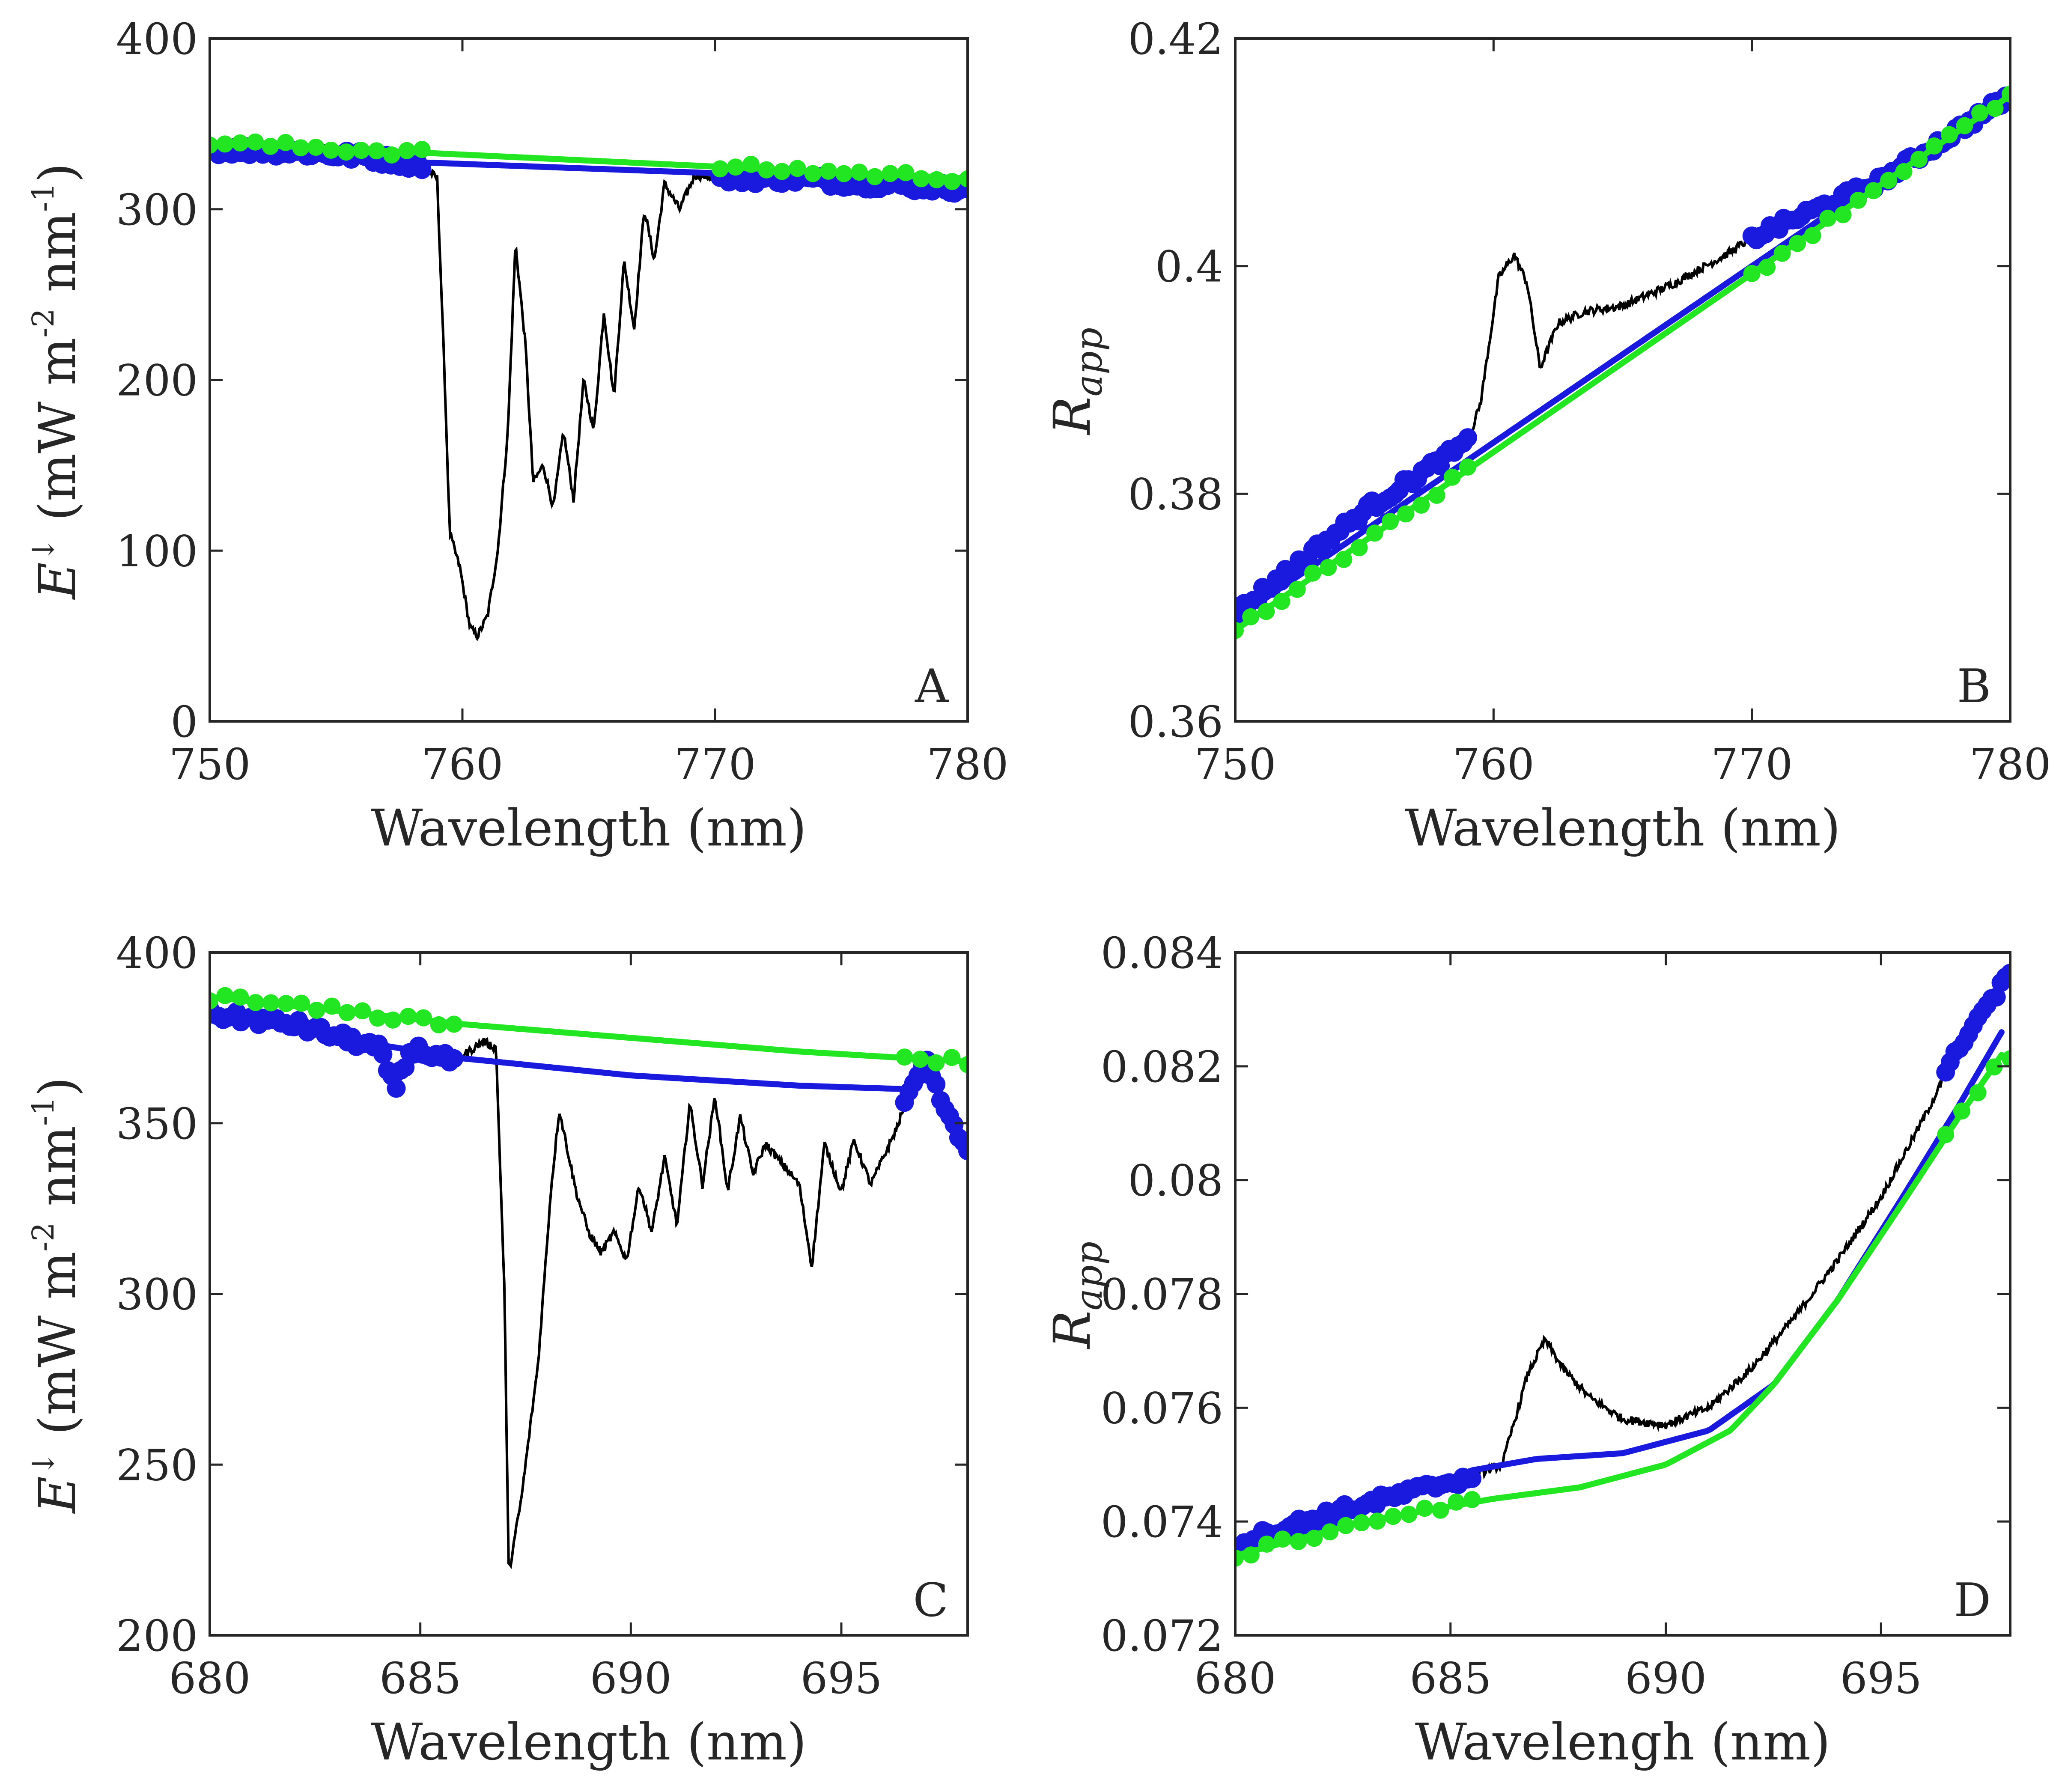  What do you see at coordinates (210, 1678) in the screenshot?
I see `x-tick-label: 680` at bounding box center [210, 1678].